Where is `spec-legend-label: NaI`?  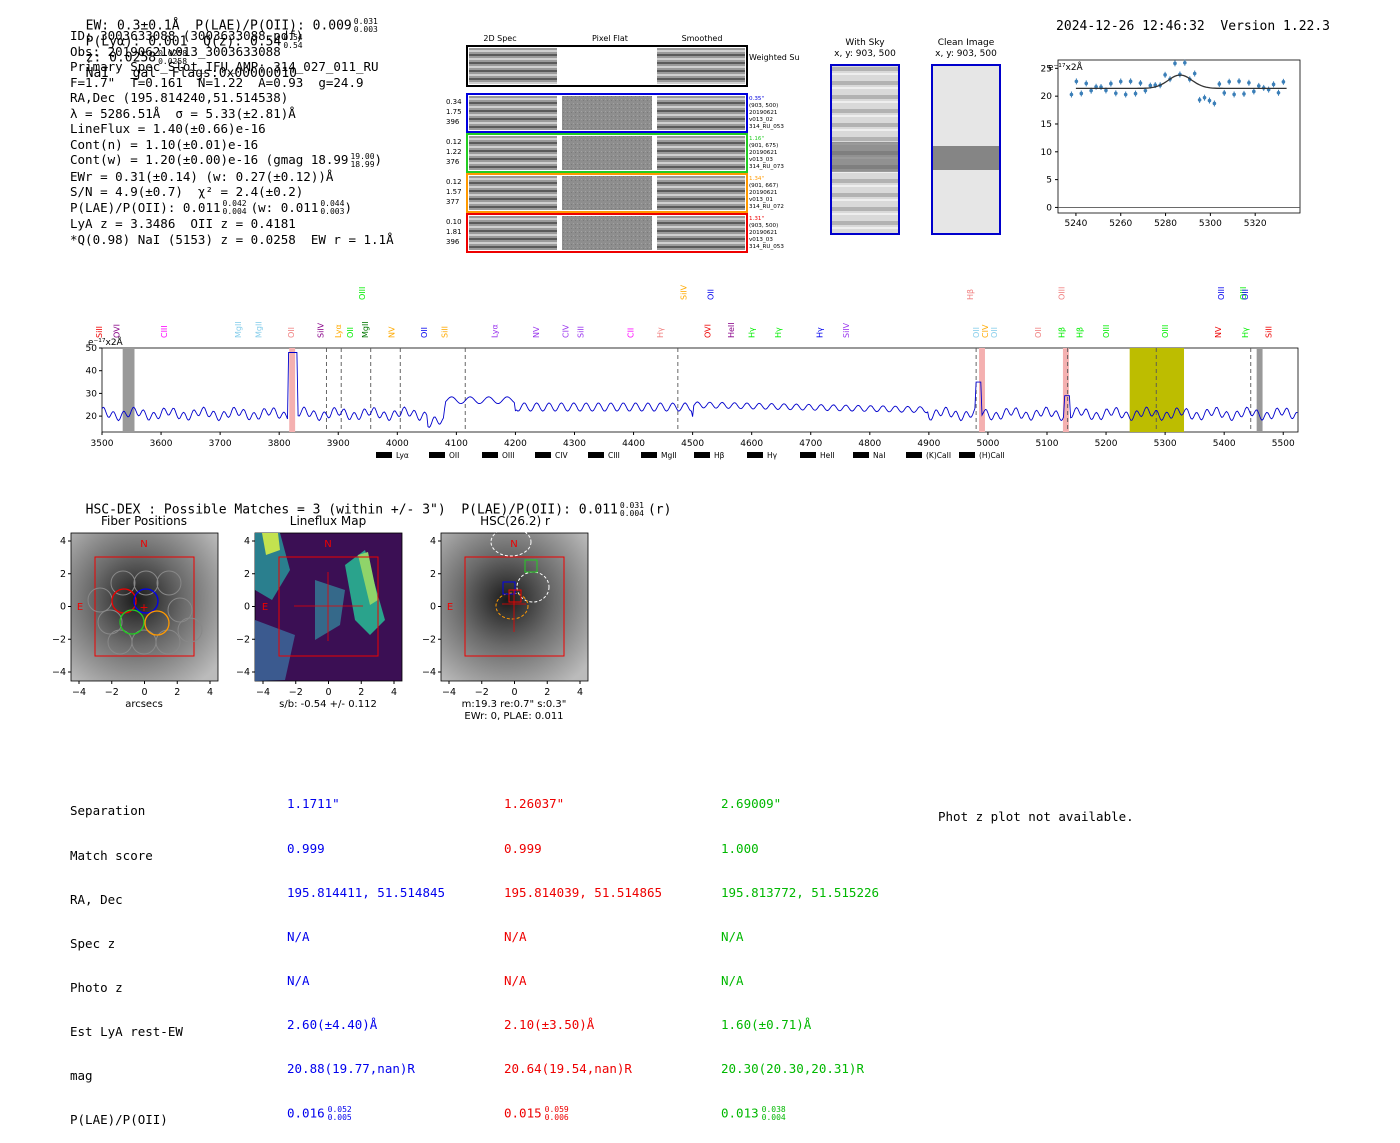 spec-legend-label: NaI is located at coordinates (879, 455).